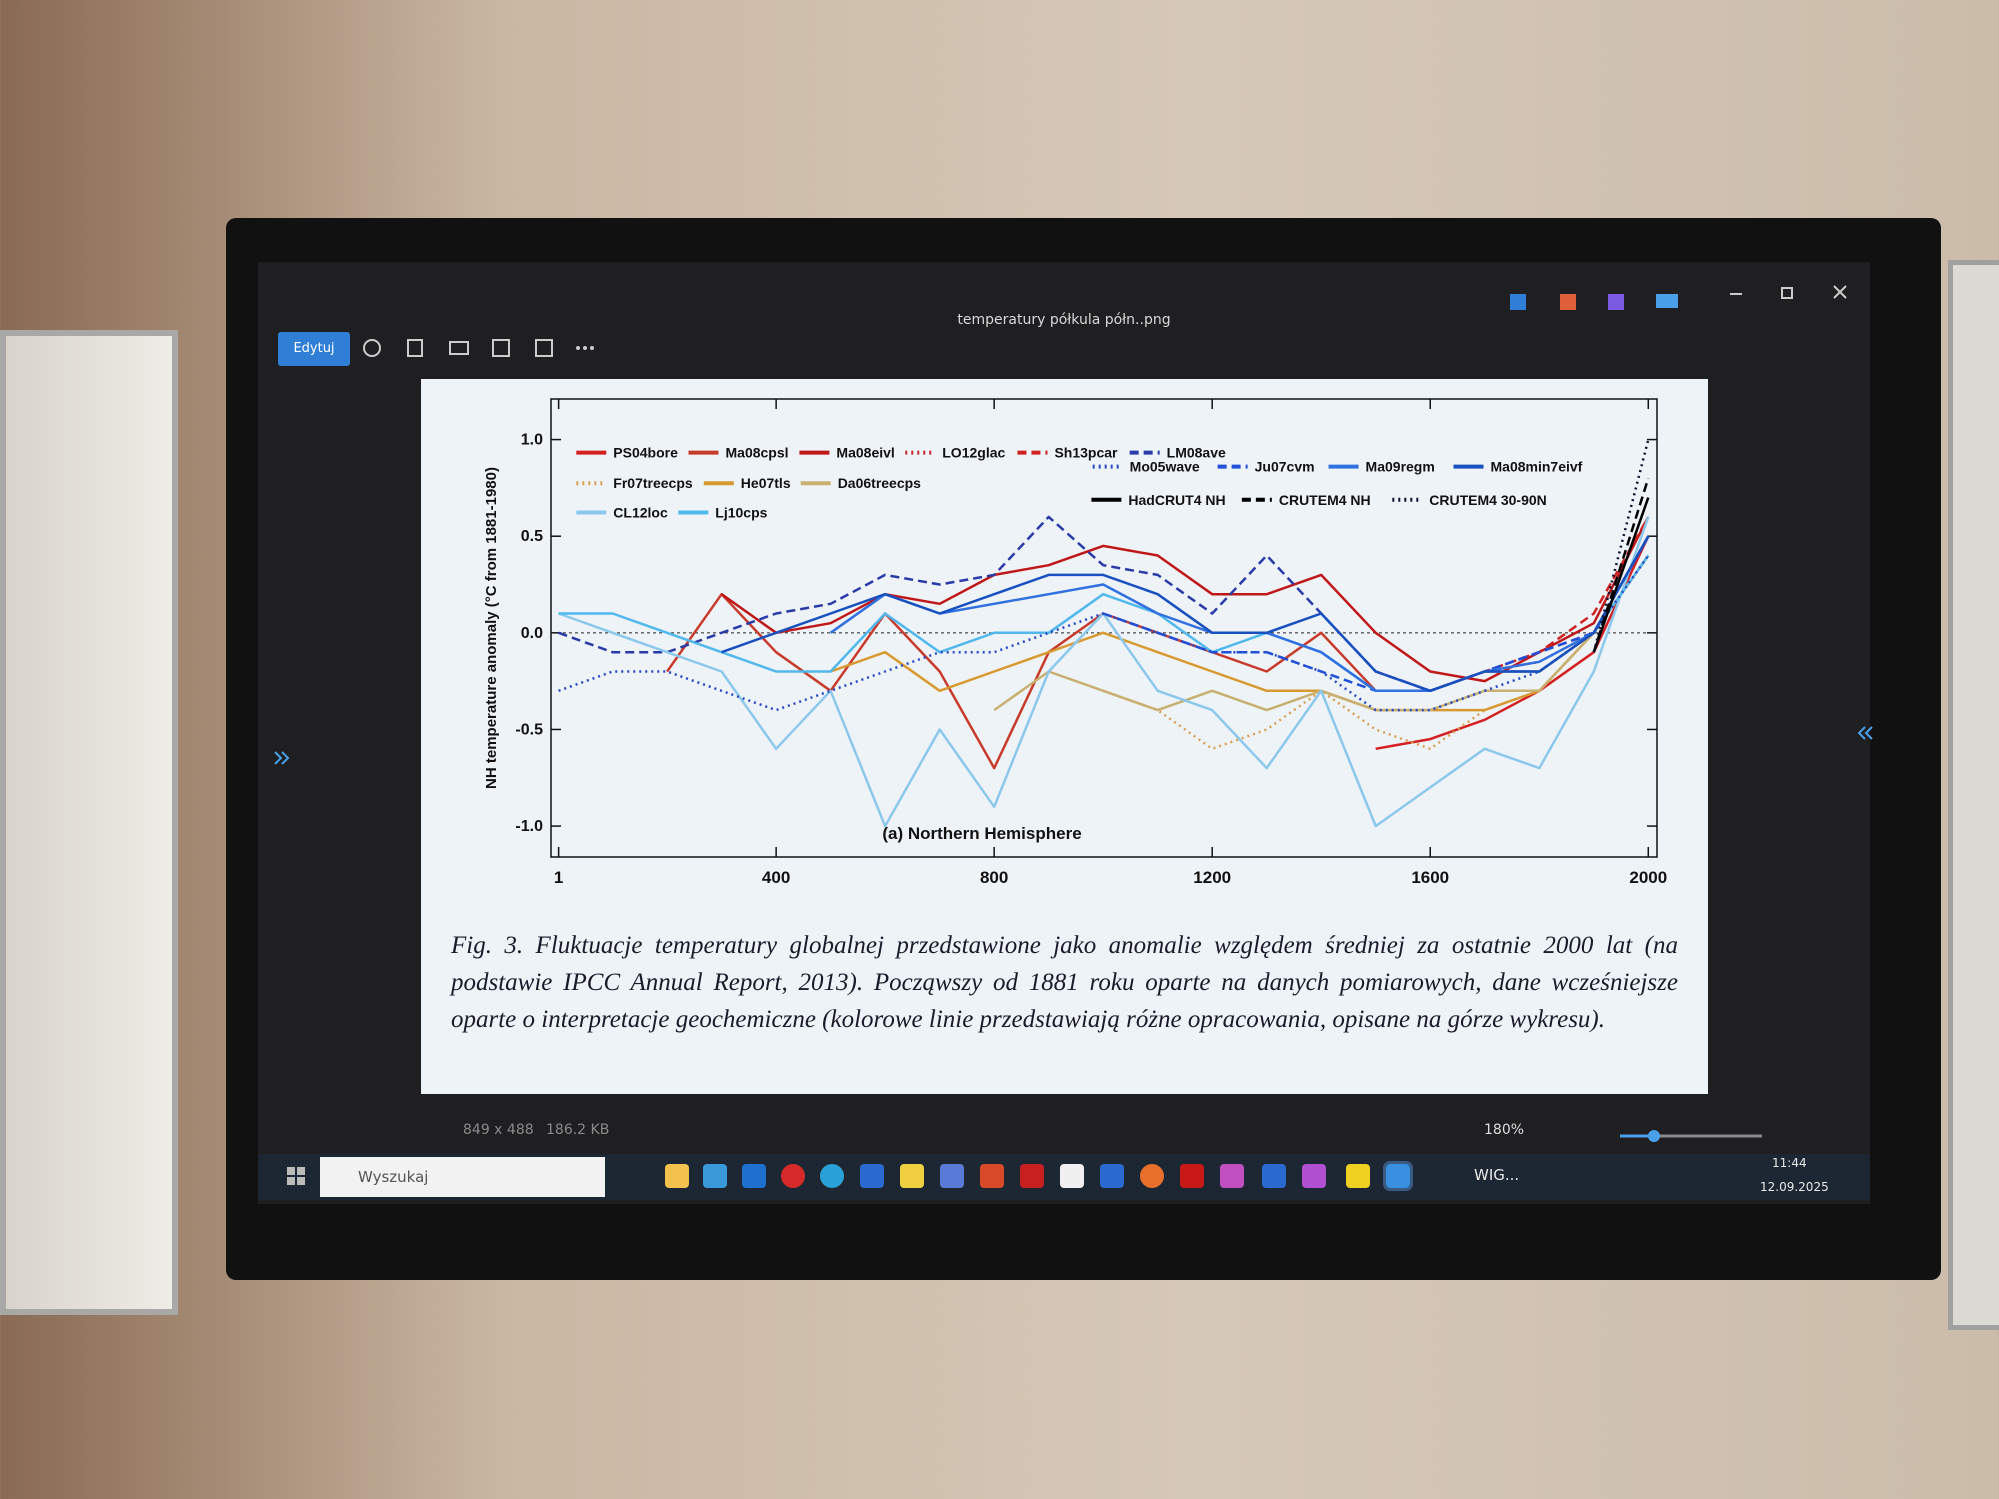 This screenshot has height=1499, width=1999. I want to click on start-button, so click(296, 1176).